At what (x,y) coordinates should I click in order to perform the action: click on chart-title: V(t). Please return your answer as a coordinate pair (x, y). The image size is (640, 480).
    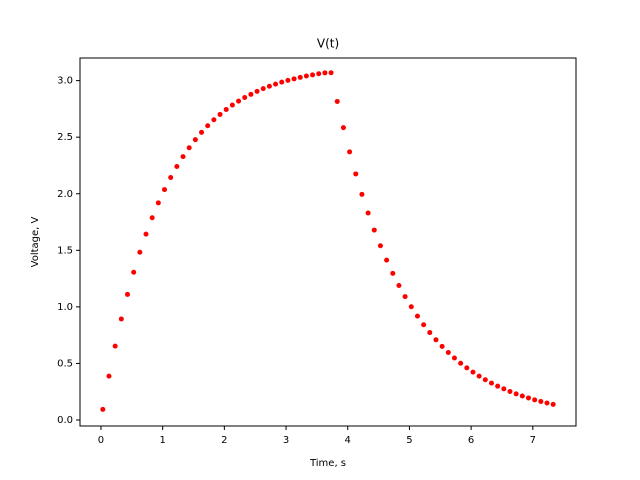
    Looking at the image, I should click on (328, 44).